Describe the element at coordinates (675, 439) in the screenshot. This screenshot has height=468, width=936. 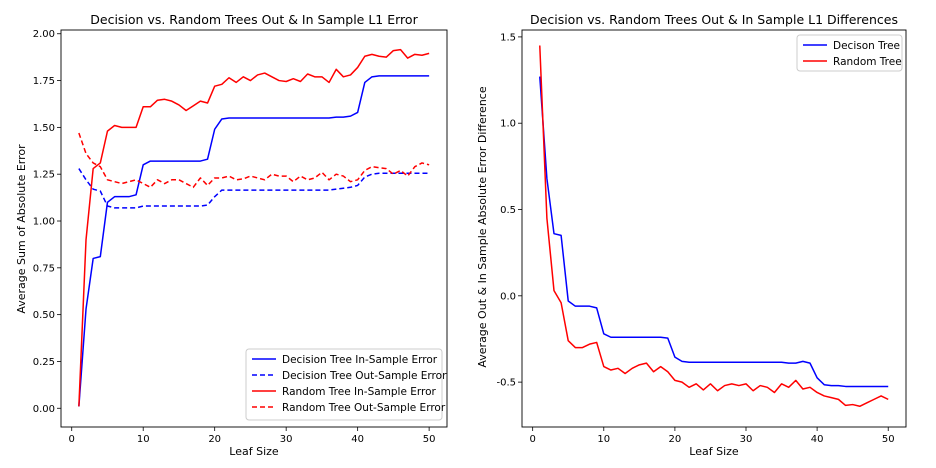
I see `right-chart-xtick-label: 20` at that location.